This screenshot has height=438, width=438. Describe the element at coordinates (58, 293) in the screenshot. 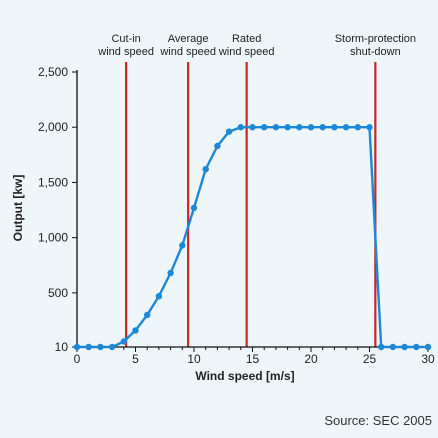

I see `y-tick-label: 500` at that location.